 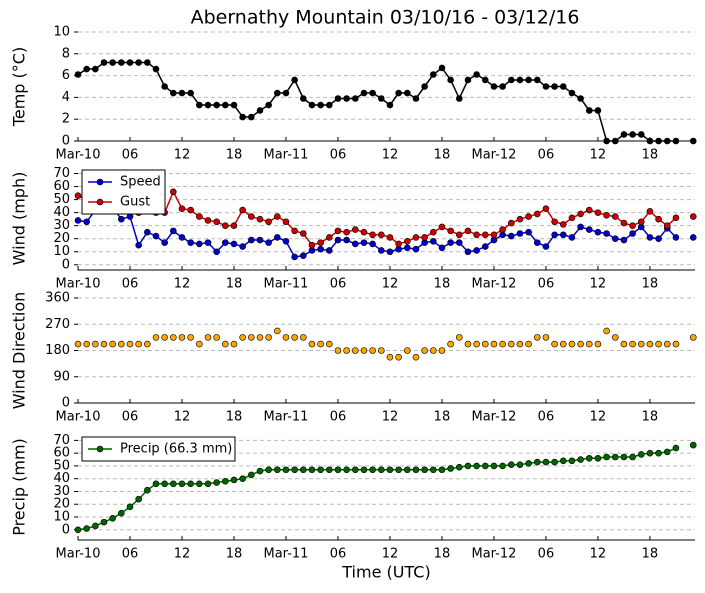 What do you see at coordinates (57, 324) in the screenshot?
I see `y-tick-label: 270` at bounding box center [57, 324].